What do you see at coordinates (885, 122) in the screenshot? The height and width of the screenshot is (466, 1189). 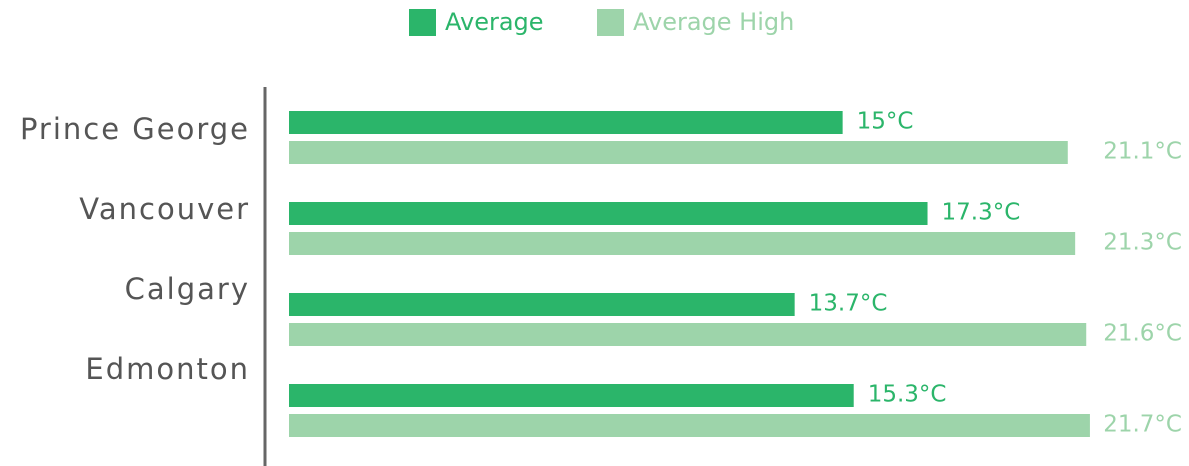 I see `value-label: 15°C` at bounding box center [885, 122].